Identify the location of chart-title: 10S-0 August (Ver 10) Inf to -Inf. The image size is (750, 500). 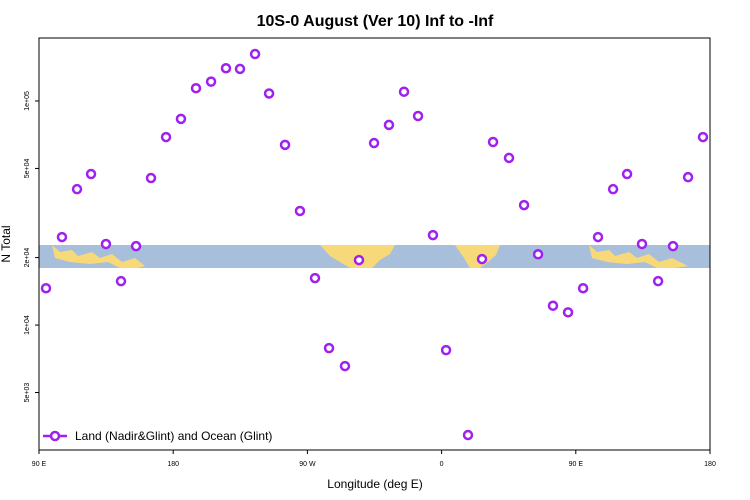
(375, 21).